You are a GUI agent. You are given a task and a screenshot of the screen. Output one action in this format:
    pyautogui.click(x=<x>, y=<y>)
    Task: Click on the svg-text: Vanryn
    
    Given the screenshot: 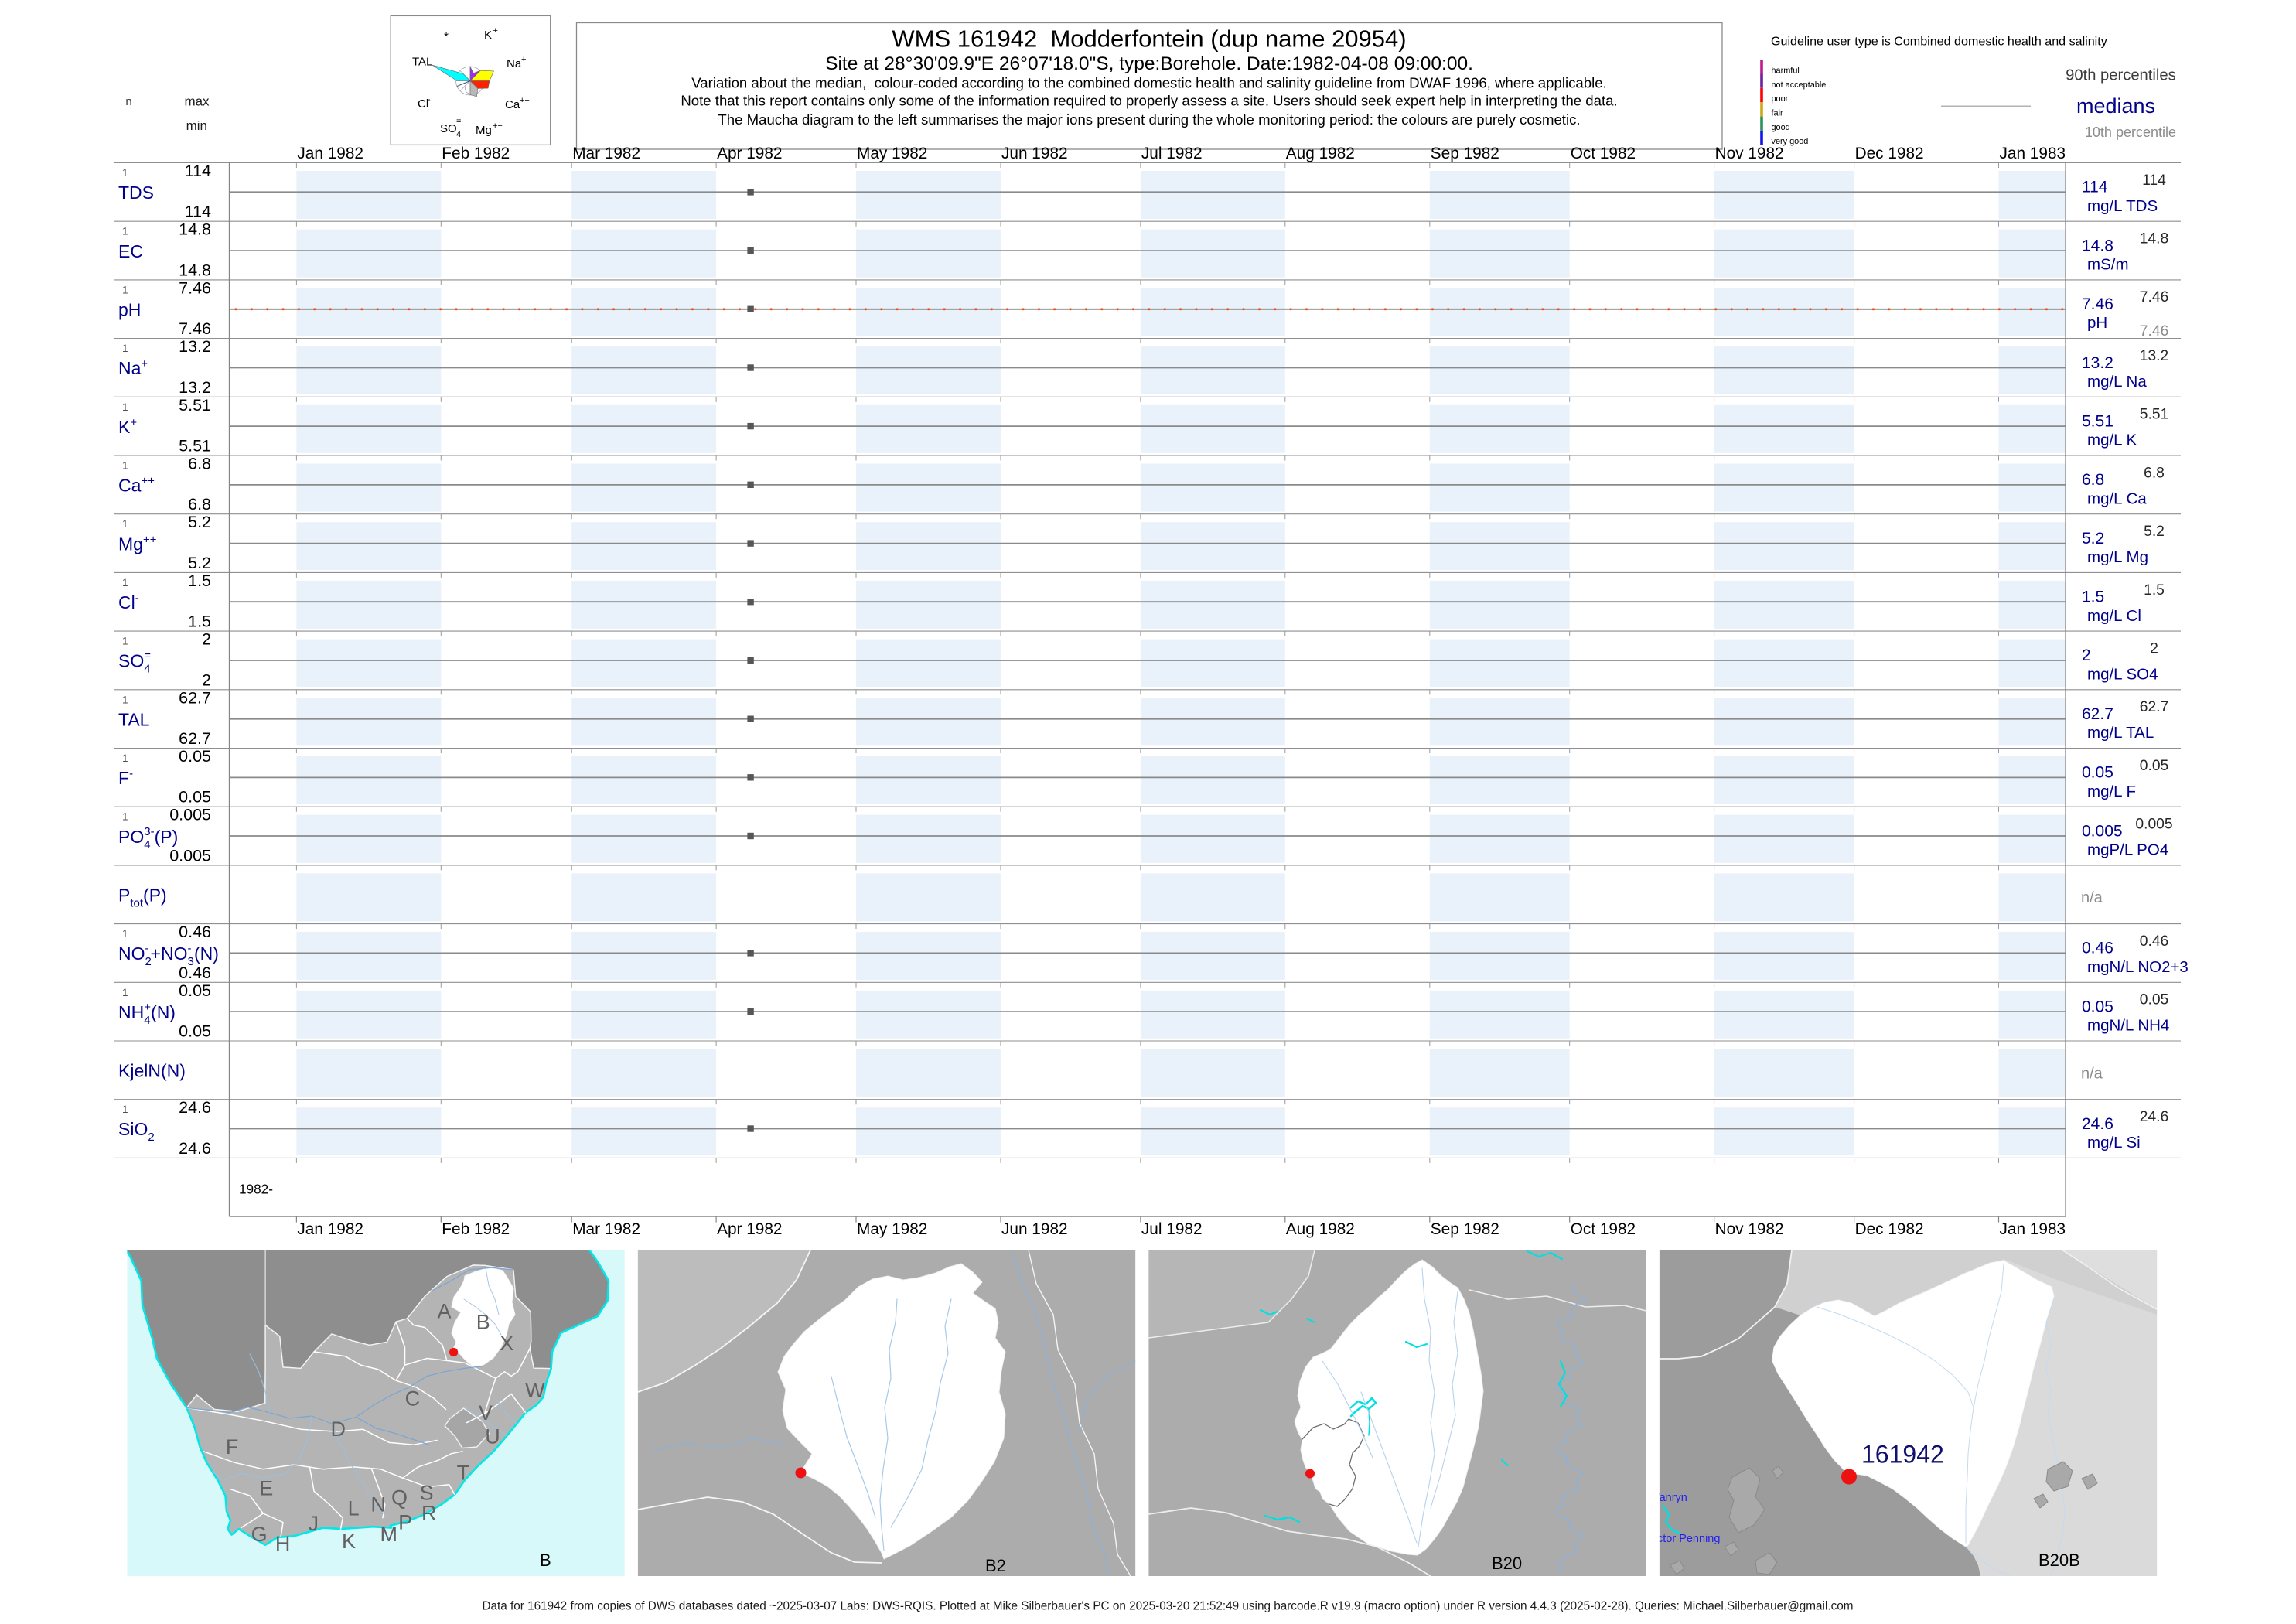 What is the action you would take?
    pyautogui.click(x=1670, y=1498)
    